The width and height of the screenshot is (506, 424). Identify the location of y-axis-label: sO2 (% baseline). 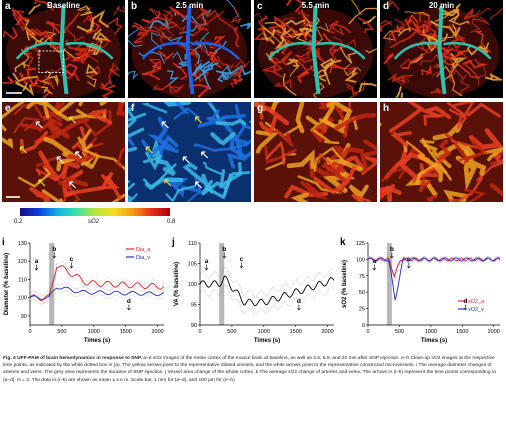
(345, 284).